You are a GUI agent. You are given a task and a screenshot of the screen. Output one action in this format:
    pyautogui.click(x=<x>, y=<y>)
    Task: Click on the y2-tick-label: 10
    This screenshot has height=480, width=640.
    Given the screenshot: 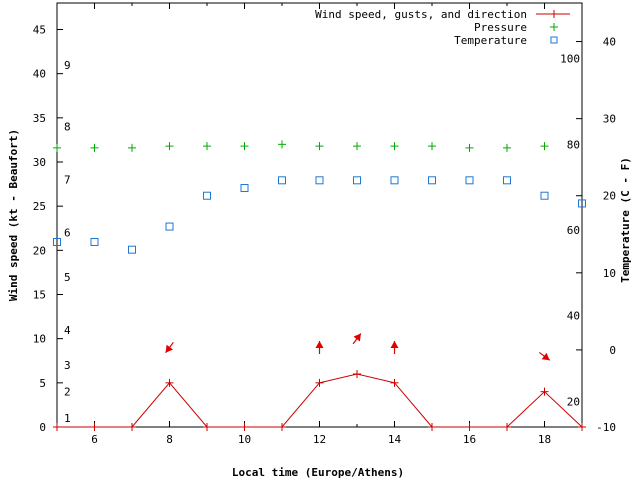 What is the action you would take?
    pyautogui.click(x=609, y=273)
    